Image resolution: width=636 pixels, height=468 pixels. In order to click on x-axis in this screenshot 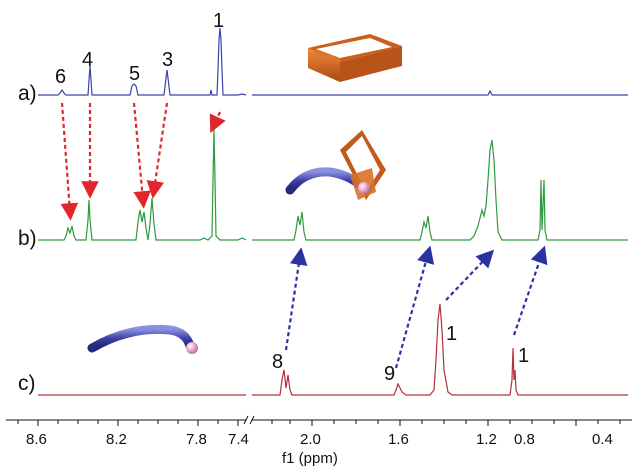, I will do `click(319, 420)`.